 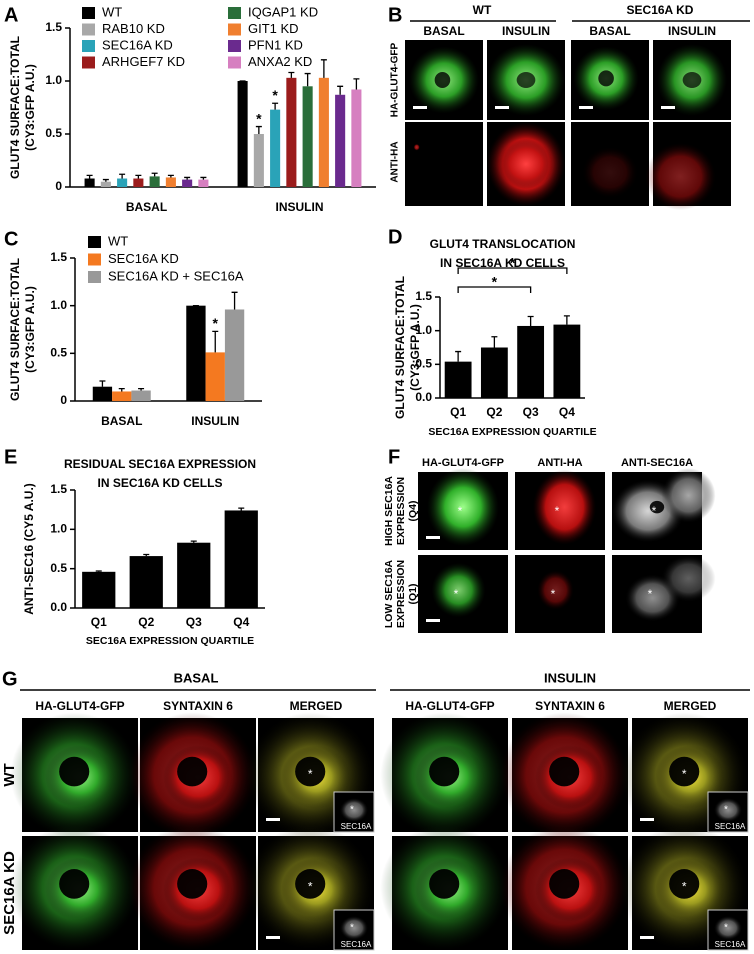 What do you see at coordinates (196, 677) in the screenshot?
I see `group-label: BASAL` at bounding box center [196, 677].